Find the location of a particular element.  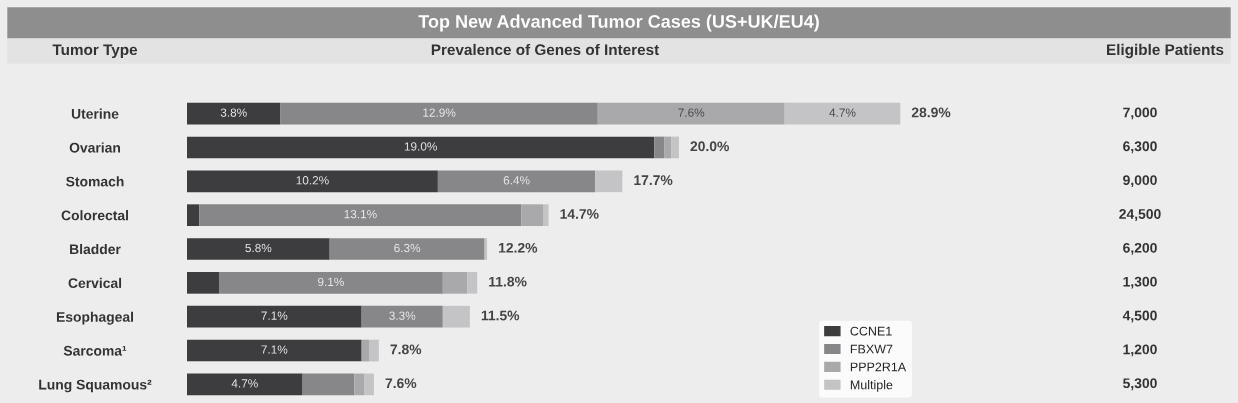

y-tick-label: Ovarian is located at coordinates (94, 147).